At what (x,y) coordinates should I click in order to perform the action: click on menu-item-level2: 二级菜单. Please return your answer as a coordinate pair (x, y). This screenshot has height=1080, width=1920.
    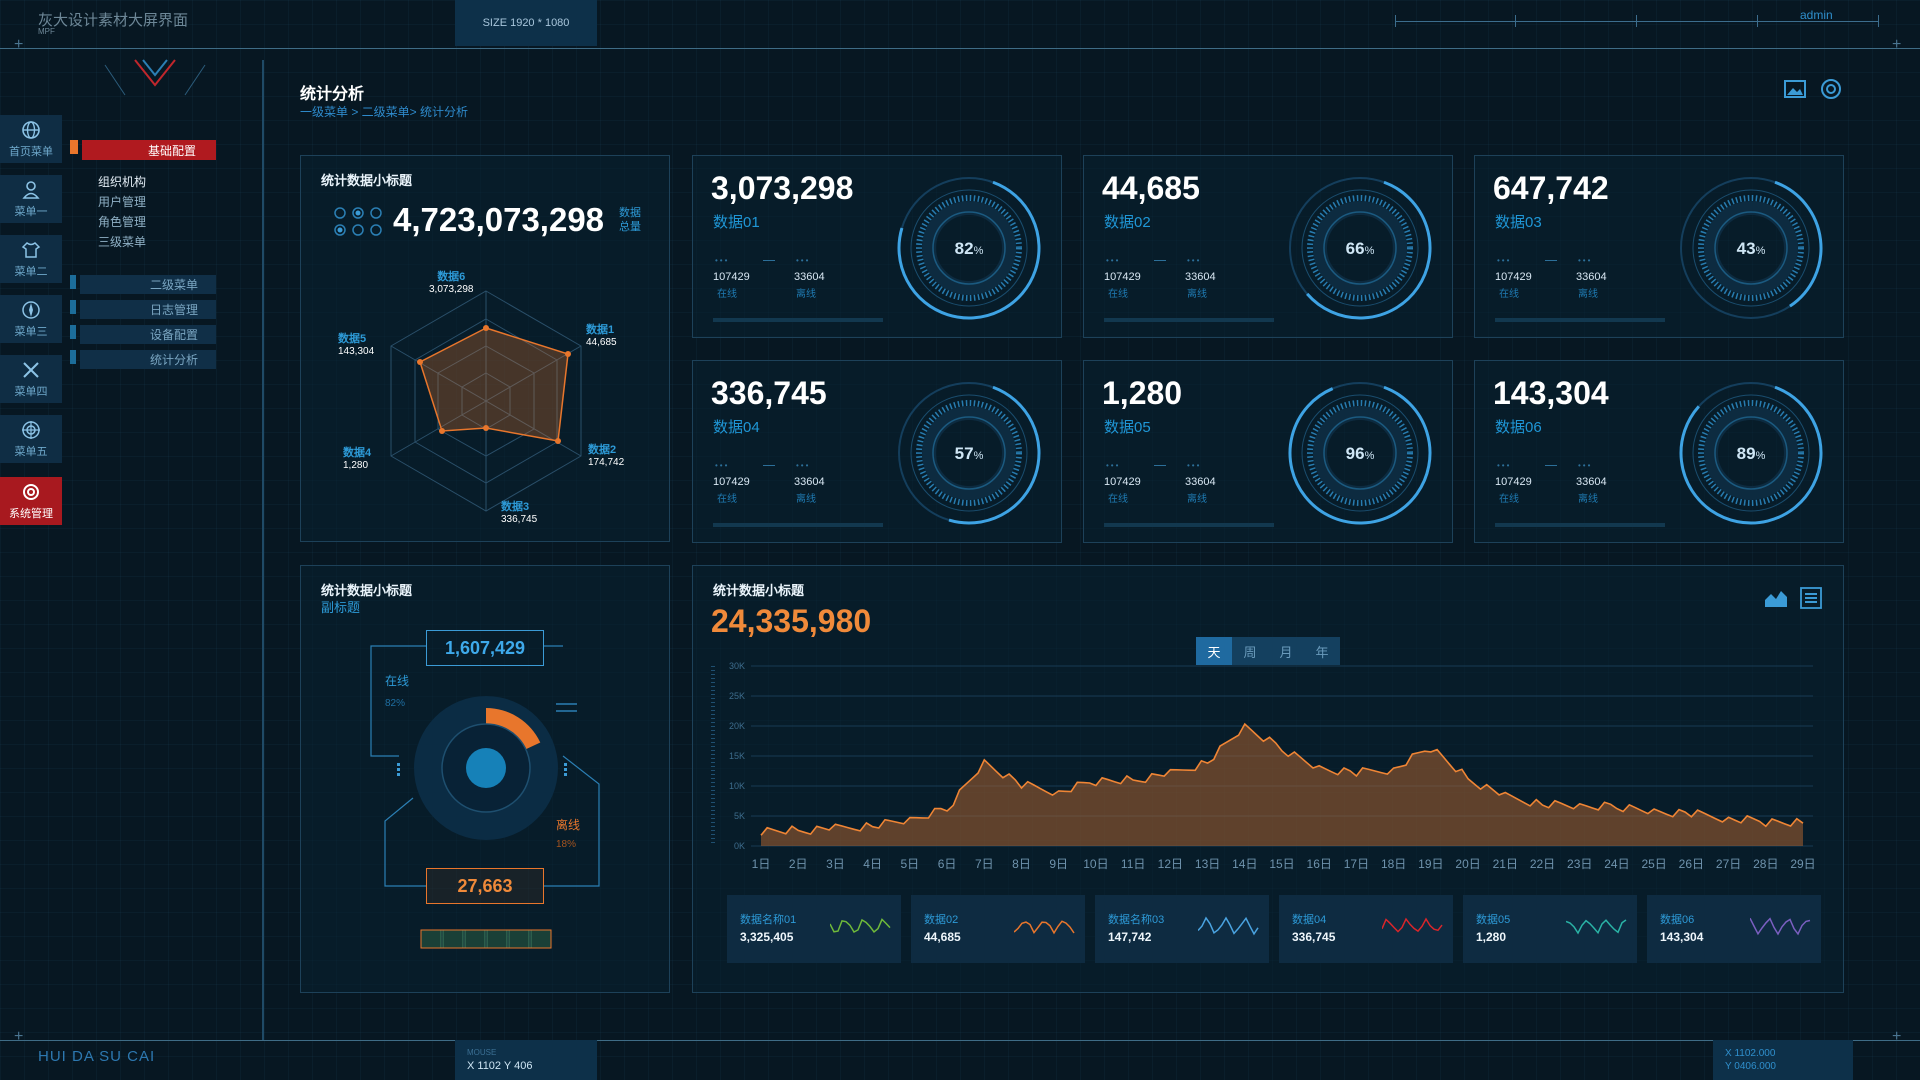
    Looking at the image, I should click on (148, 284).